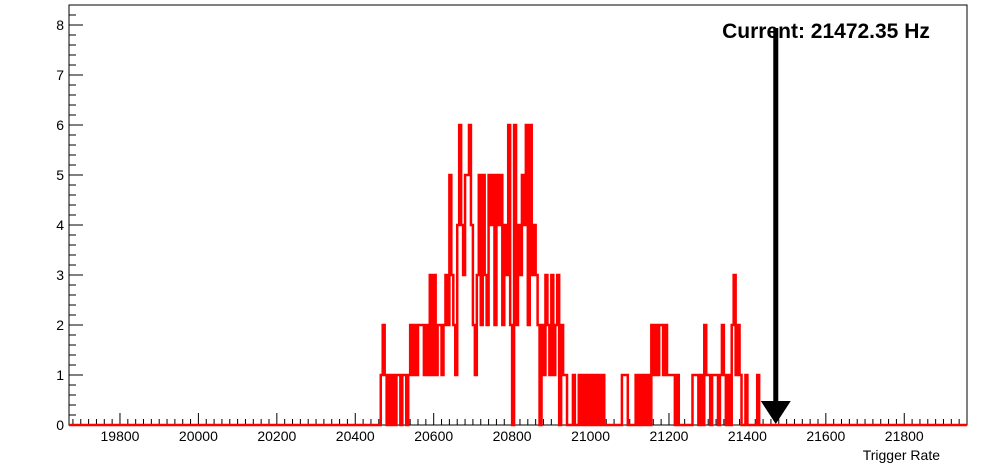 The width and height of the screenshot is (996, 472). What do you see at coordinates (60, 325) in the screenshot?
I see `y-tick-label: 2` at bounding box center [60, 325].